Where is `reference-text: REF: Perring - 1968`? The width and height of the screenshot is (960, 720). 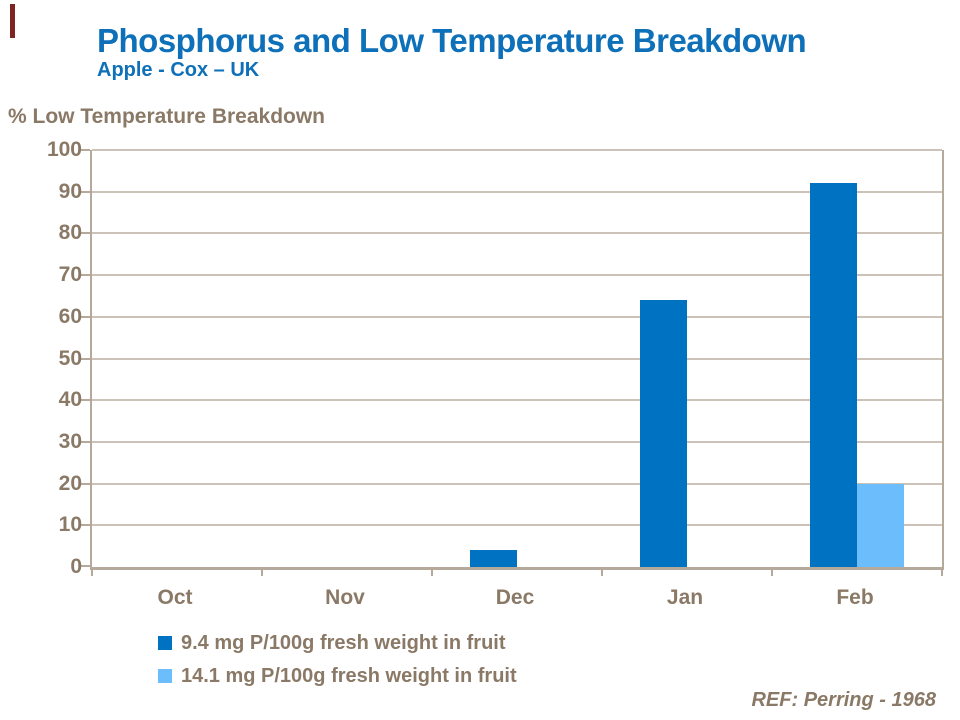 reference-text: REF: Perring - 1968 is located at coordinates (843, 700).